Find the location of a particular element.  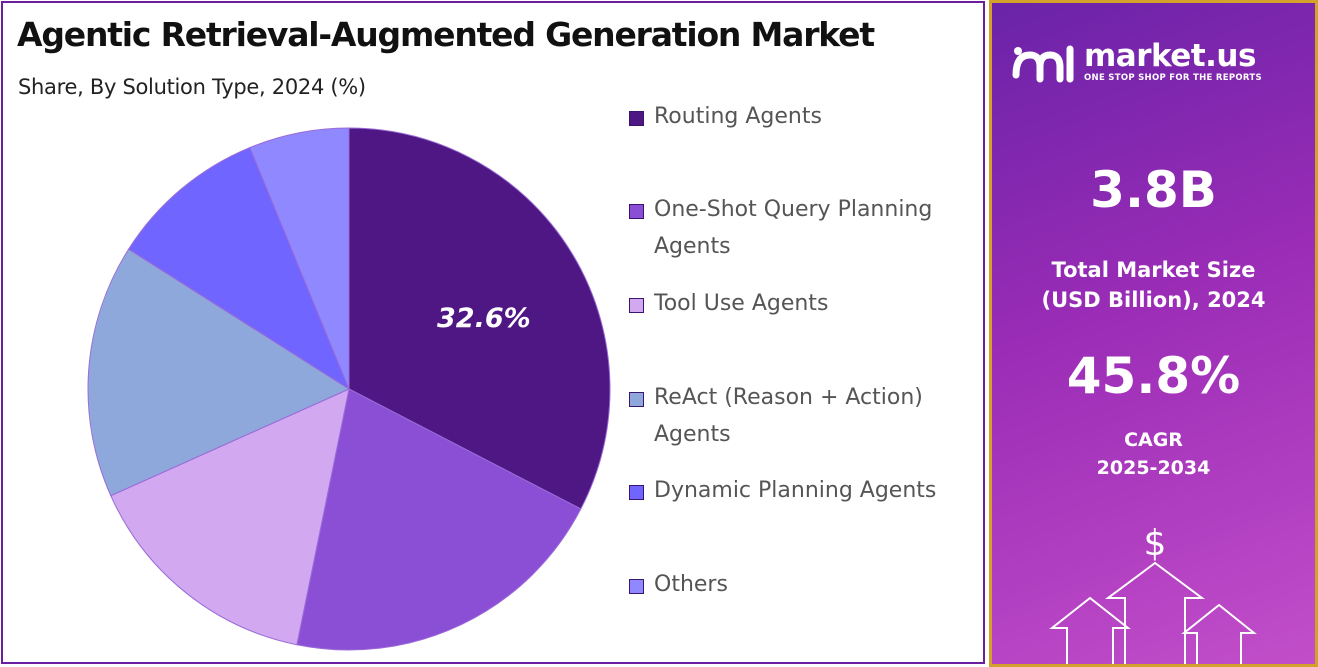

legend-label: Dynamic Planning Agents is located at coordinates (795, 490).